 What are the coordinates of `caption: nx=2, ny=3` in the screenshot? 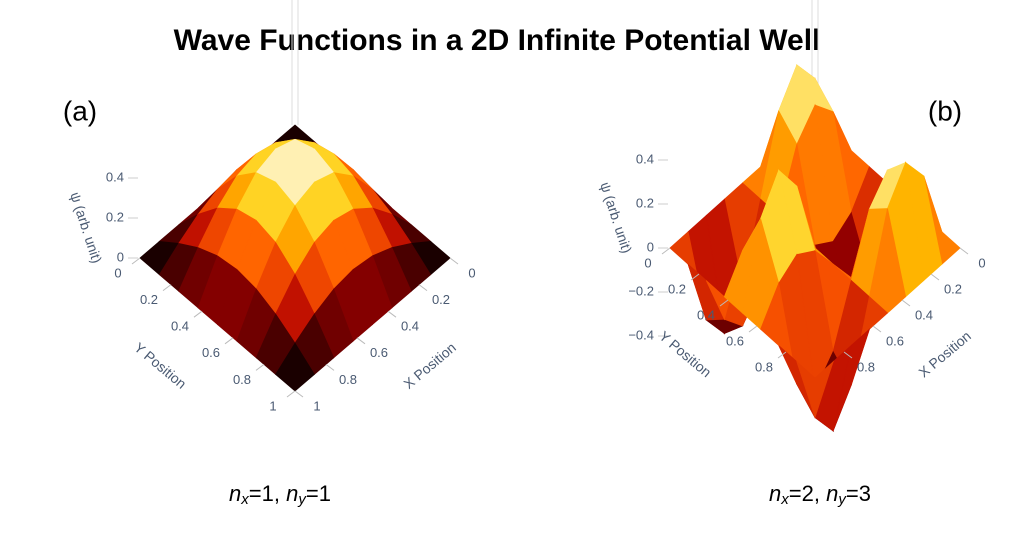 It's located at (820, 494).